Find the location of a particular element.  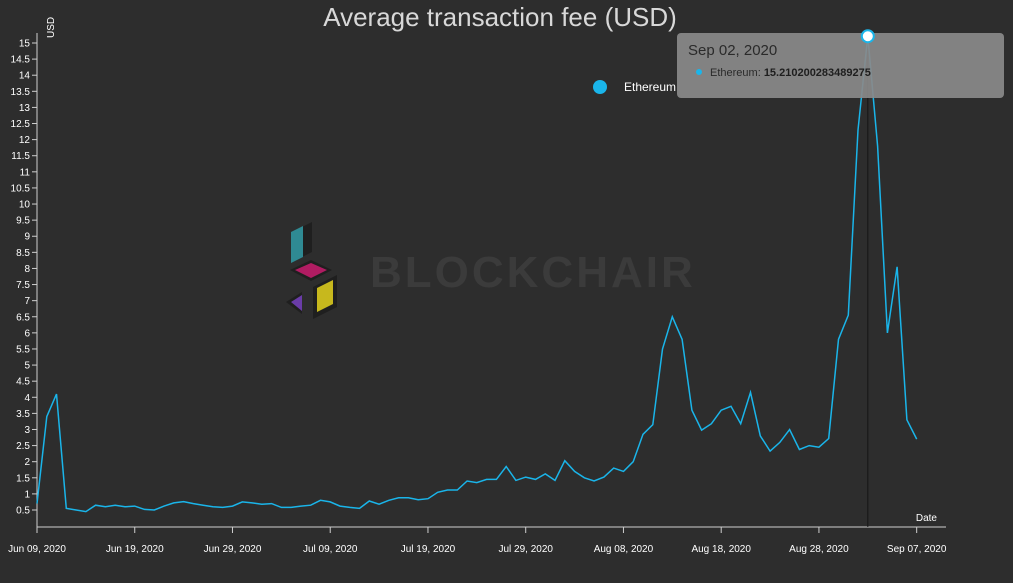

y-tick-label: 4.5 is located at coordinates (23, 382).